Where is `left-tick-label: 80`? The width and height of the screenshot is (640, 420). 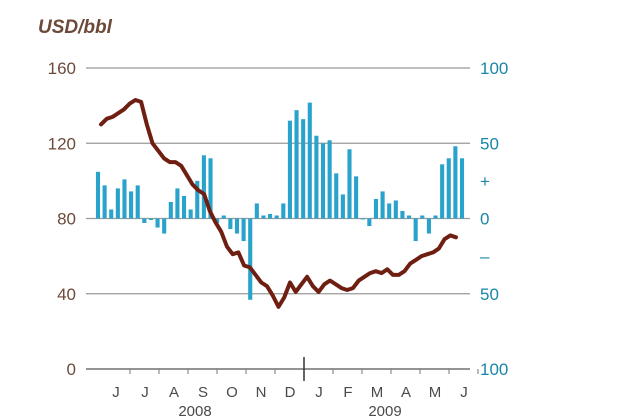 left-tick-label: 80 is located at coordinates (66, 219).